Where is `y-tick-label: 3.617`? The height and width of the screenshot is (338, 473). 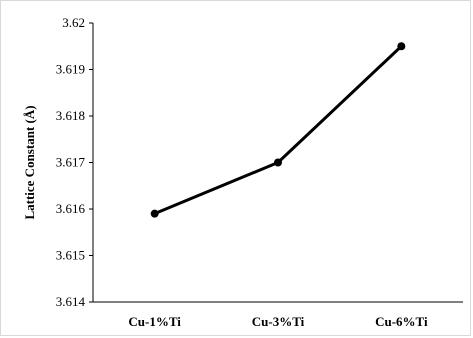
y-tick-label: 3.617 is located at coordinates (71, 162).